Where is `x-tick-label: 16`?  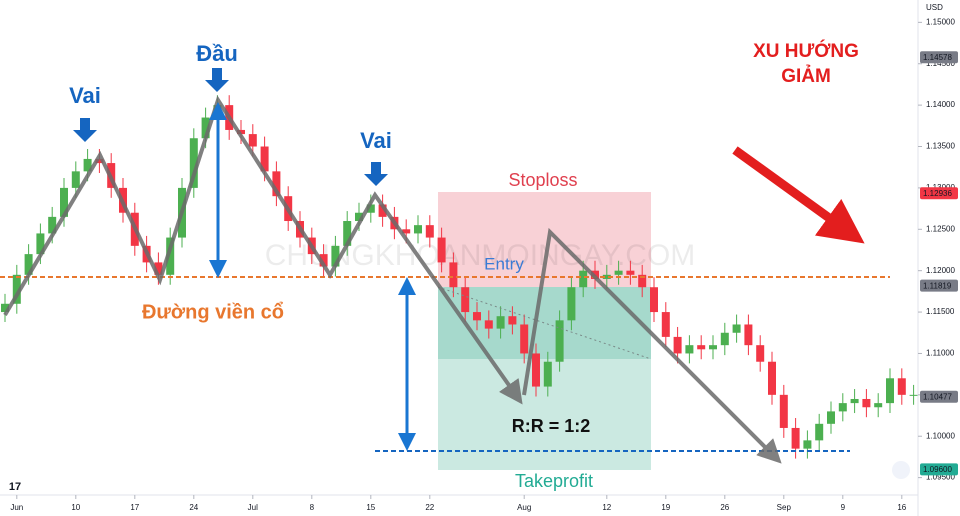 x-tick-label: 16 is located at coordinates (901, 507).